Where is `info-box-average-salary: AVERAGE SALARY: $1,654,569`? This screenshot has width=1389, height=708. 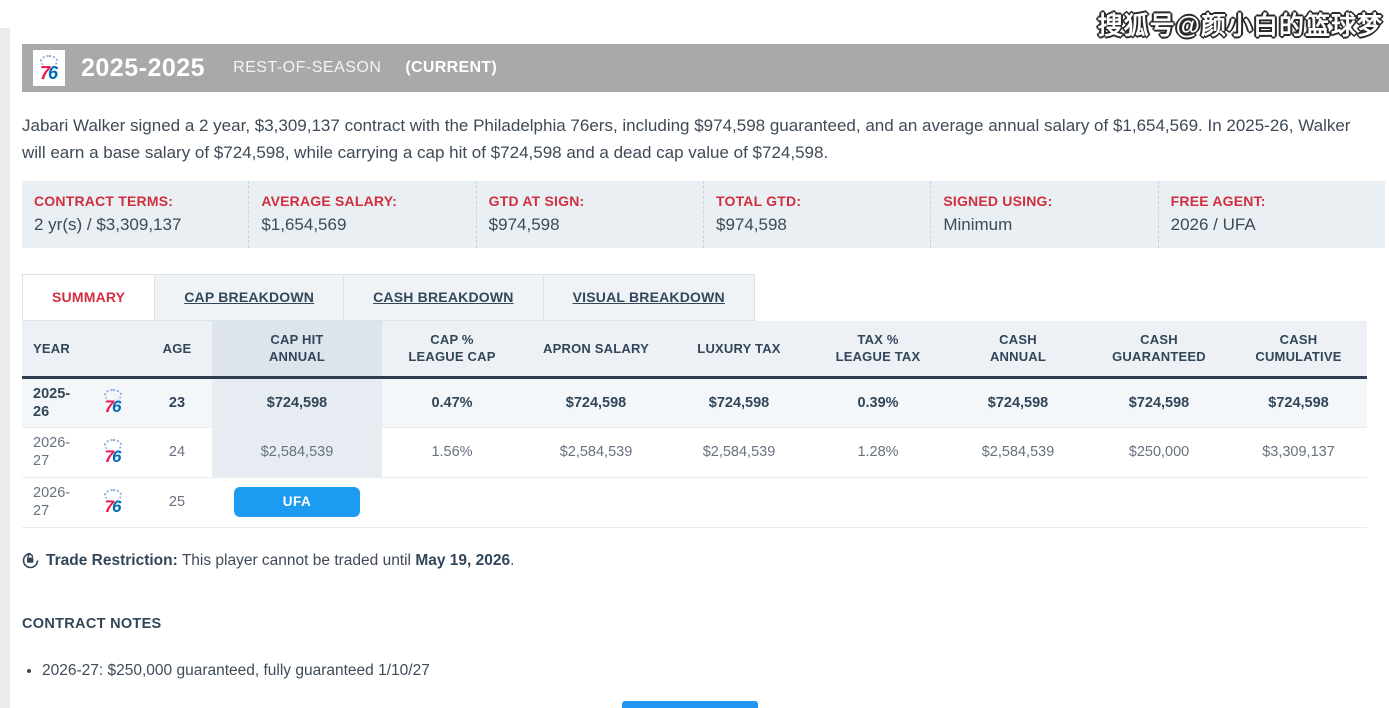 info-box-average-salary: AVERAGE SALARY: $1,654,569 is located at coordinates (361, 214).